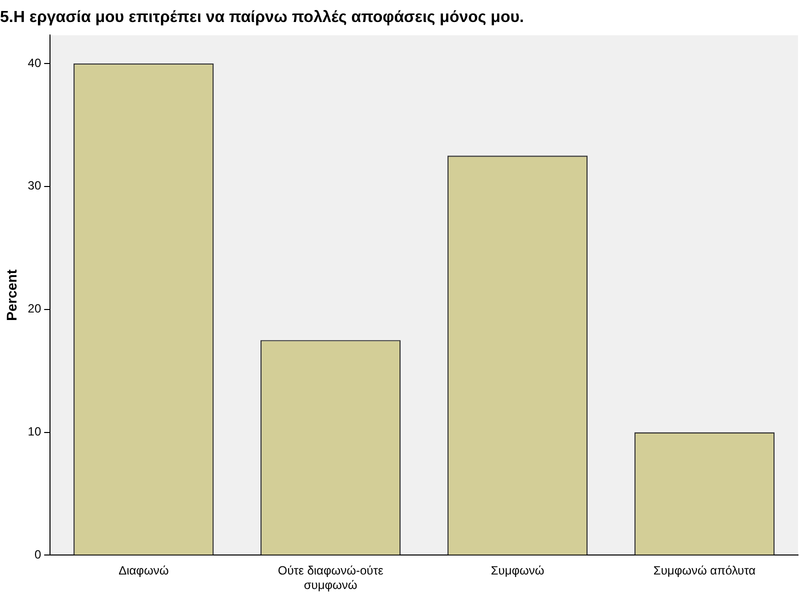 This screenshot has height=600, width=800. What do you see at coordinates (35, 431) in the screenshot?
I see `y-tick-label: 10` at bounding box center [35, 431].